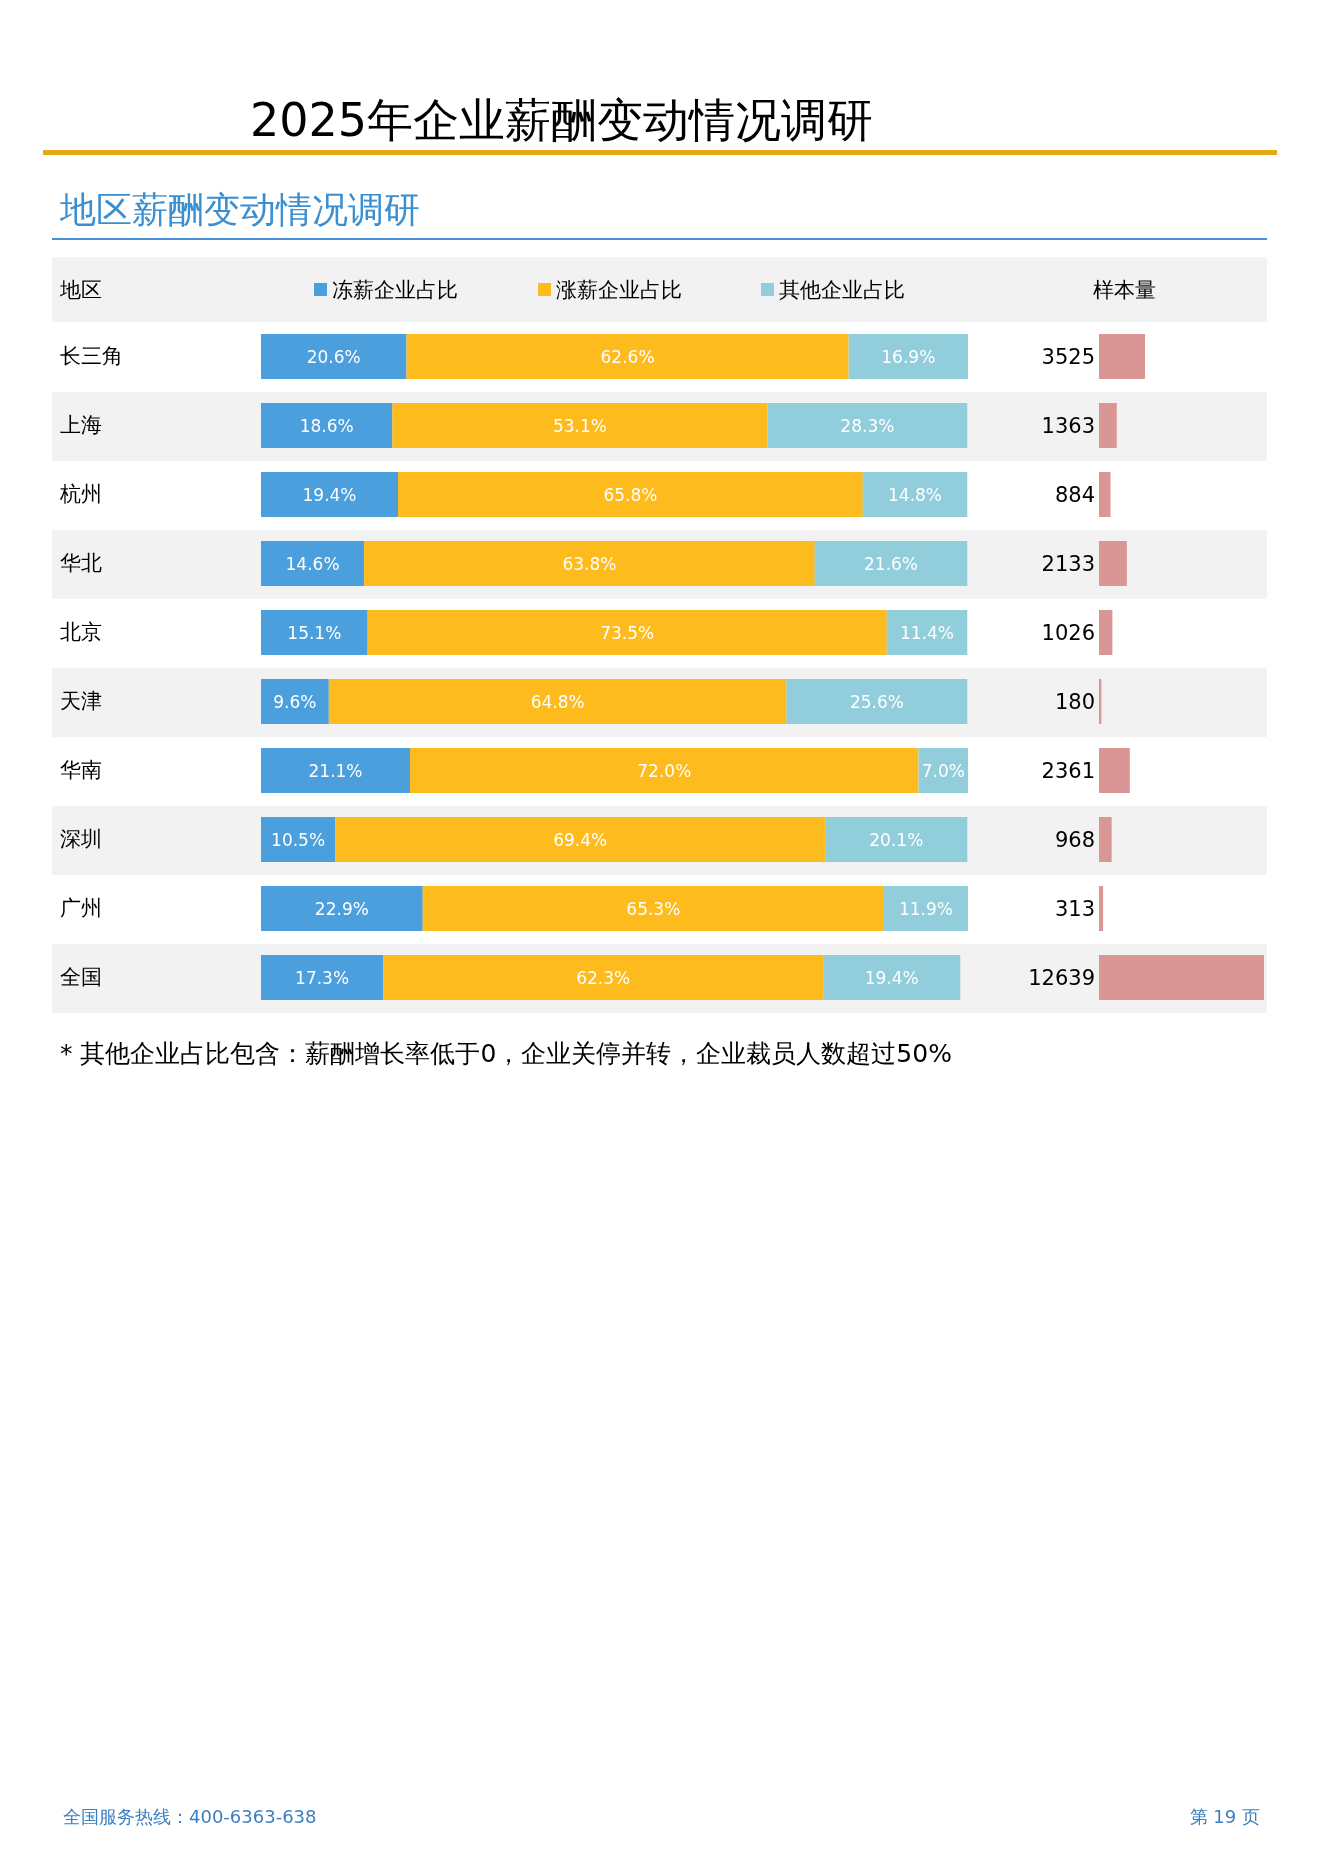 The image size is (1322, 1871). I want to click on chart-title: 样本量, so click(1124, 290).